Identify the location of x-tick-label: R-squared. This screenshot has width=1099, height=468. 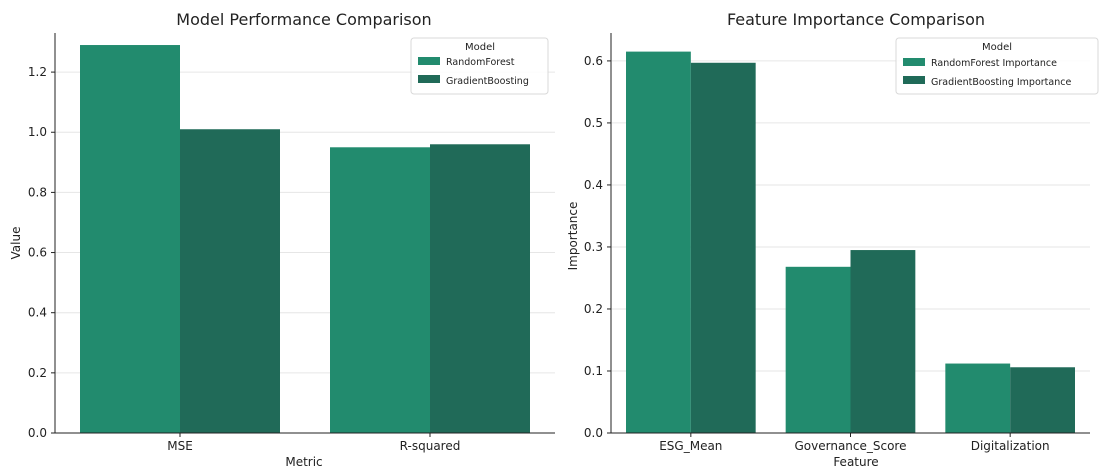
(430, 446).